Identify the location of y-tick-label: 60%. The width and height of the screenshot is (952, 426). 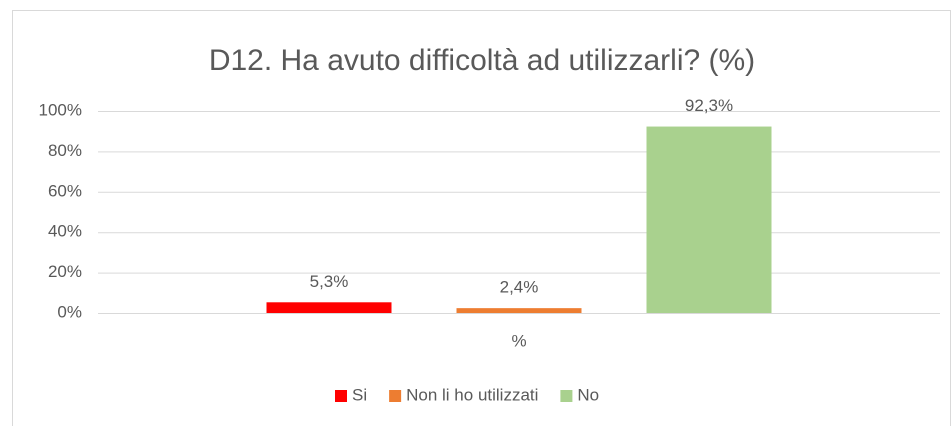
(65, 190).